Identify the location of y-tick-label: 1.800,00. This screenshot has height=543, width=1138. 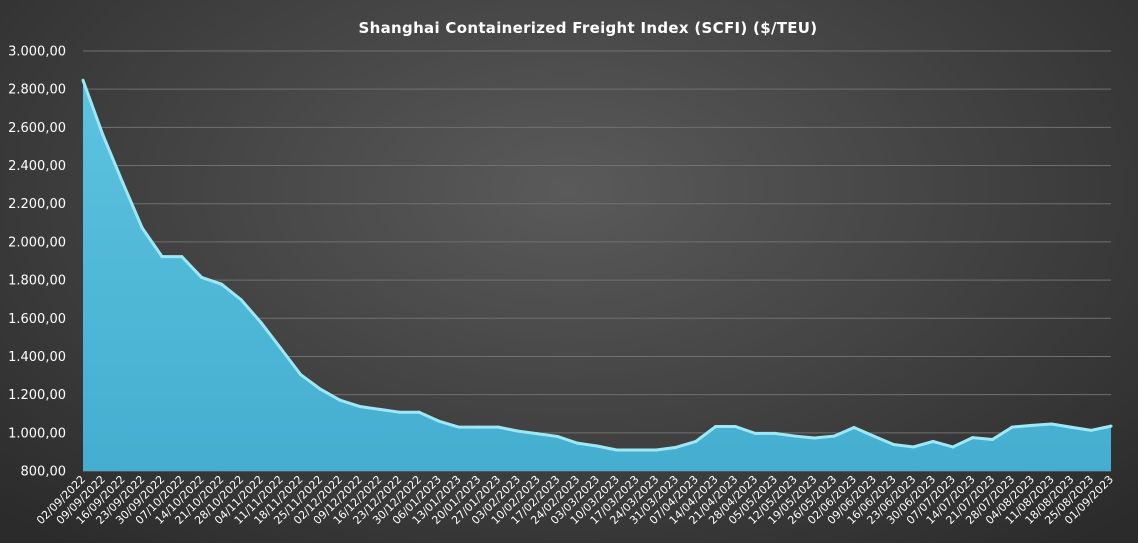
(37, 281).